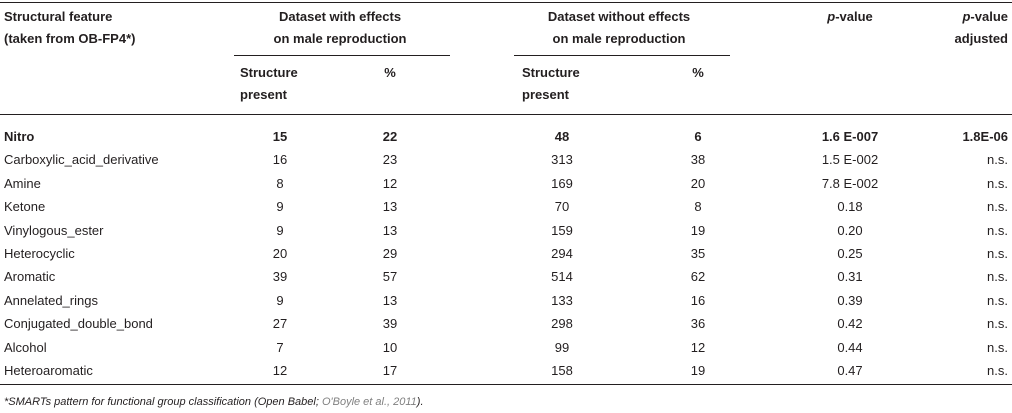 This screenshot has width=1012, height=413. What do you see at coordinates (562, 183) in the screenshot?
I see `cell-without-present: 169` at bounding box center [562, 183].